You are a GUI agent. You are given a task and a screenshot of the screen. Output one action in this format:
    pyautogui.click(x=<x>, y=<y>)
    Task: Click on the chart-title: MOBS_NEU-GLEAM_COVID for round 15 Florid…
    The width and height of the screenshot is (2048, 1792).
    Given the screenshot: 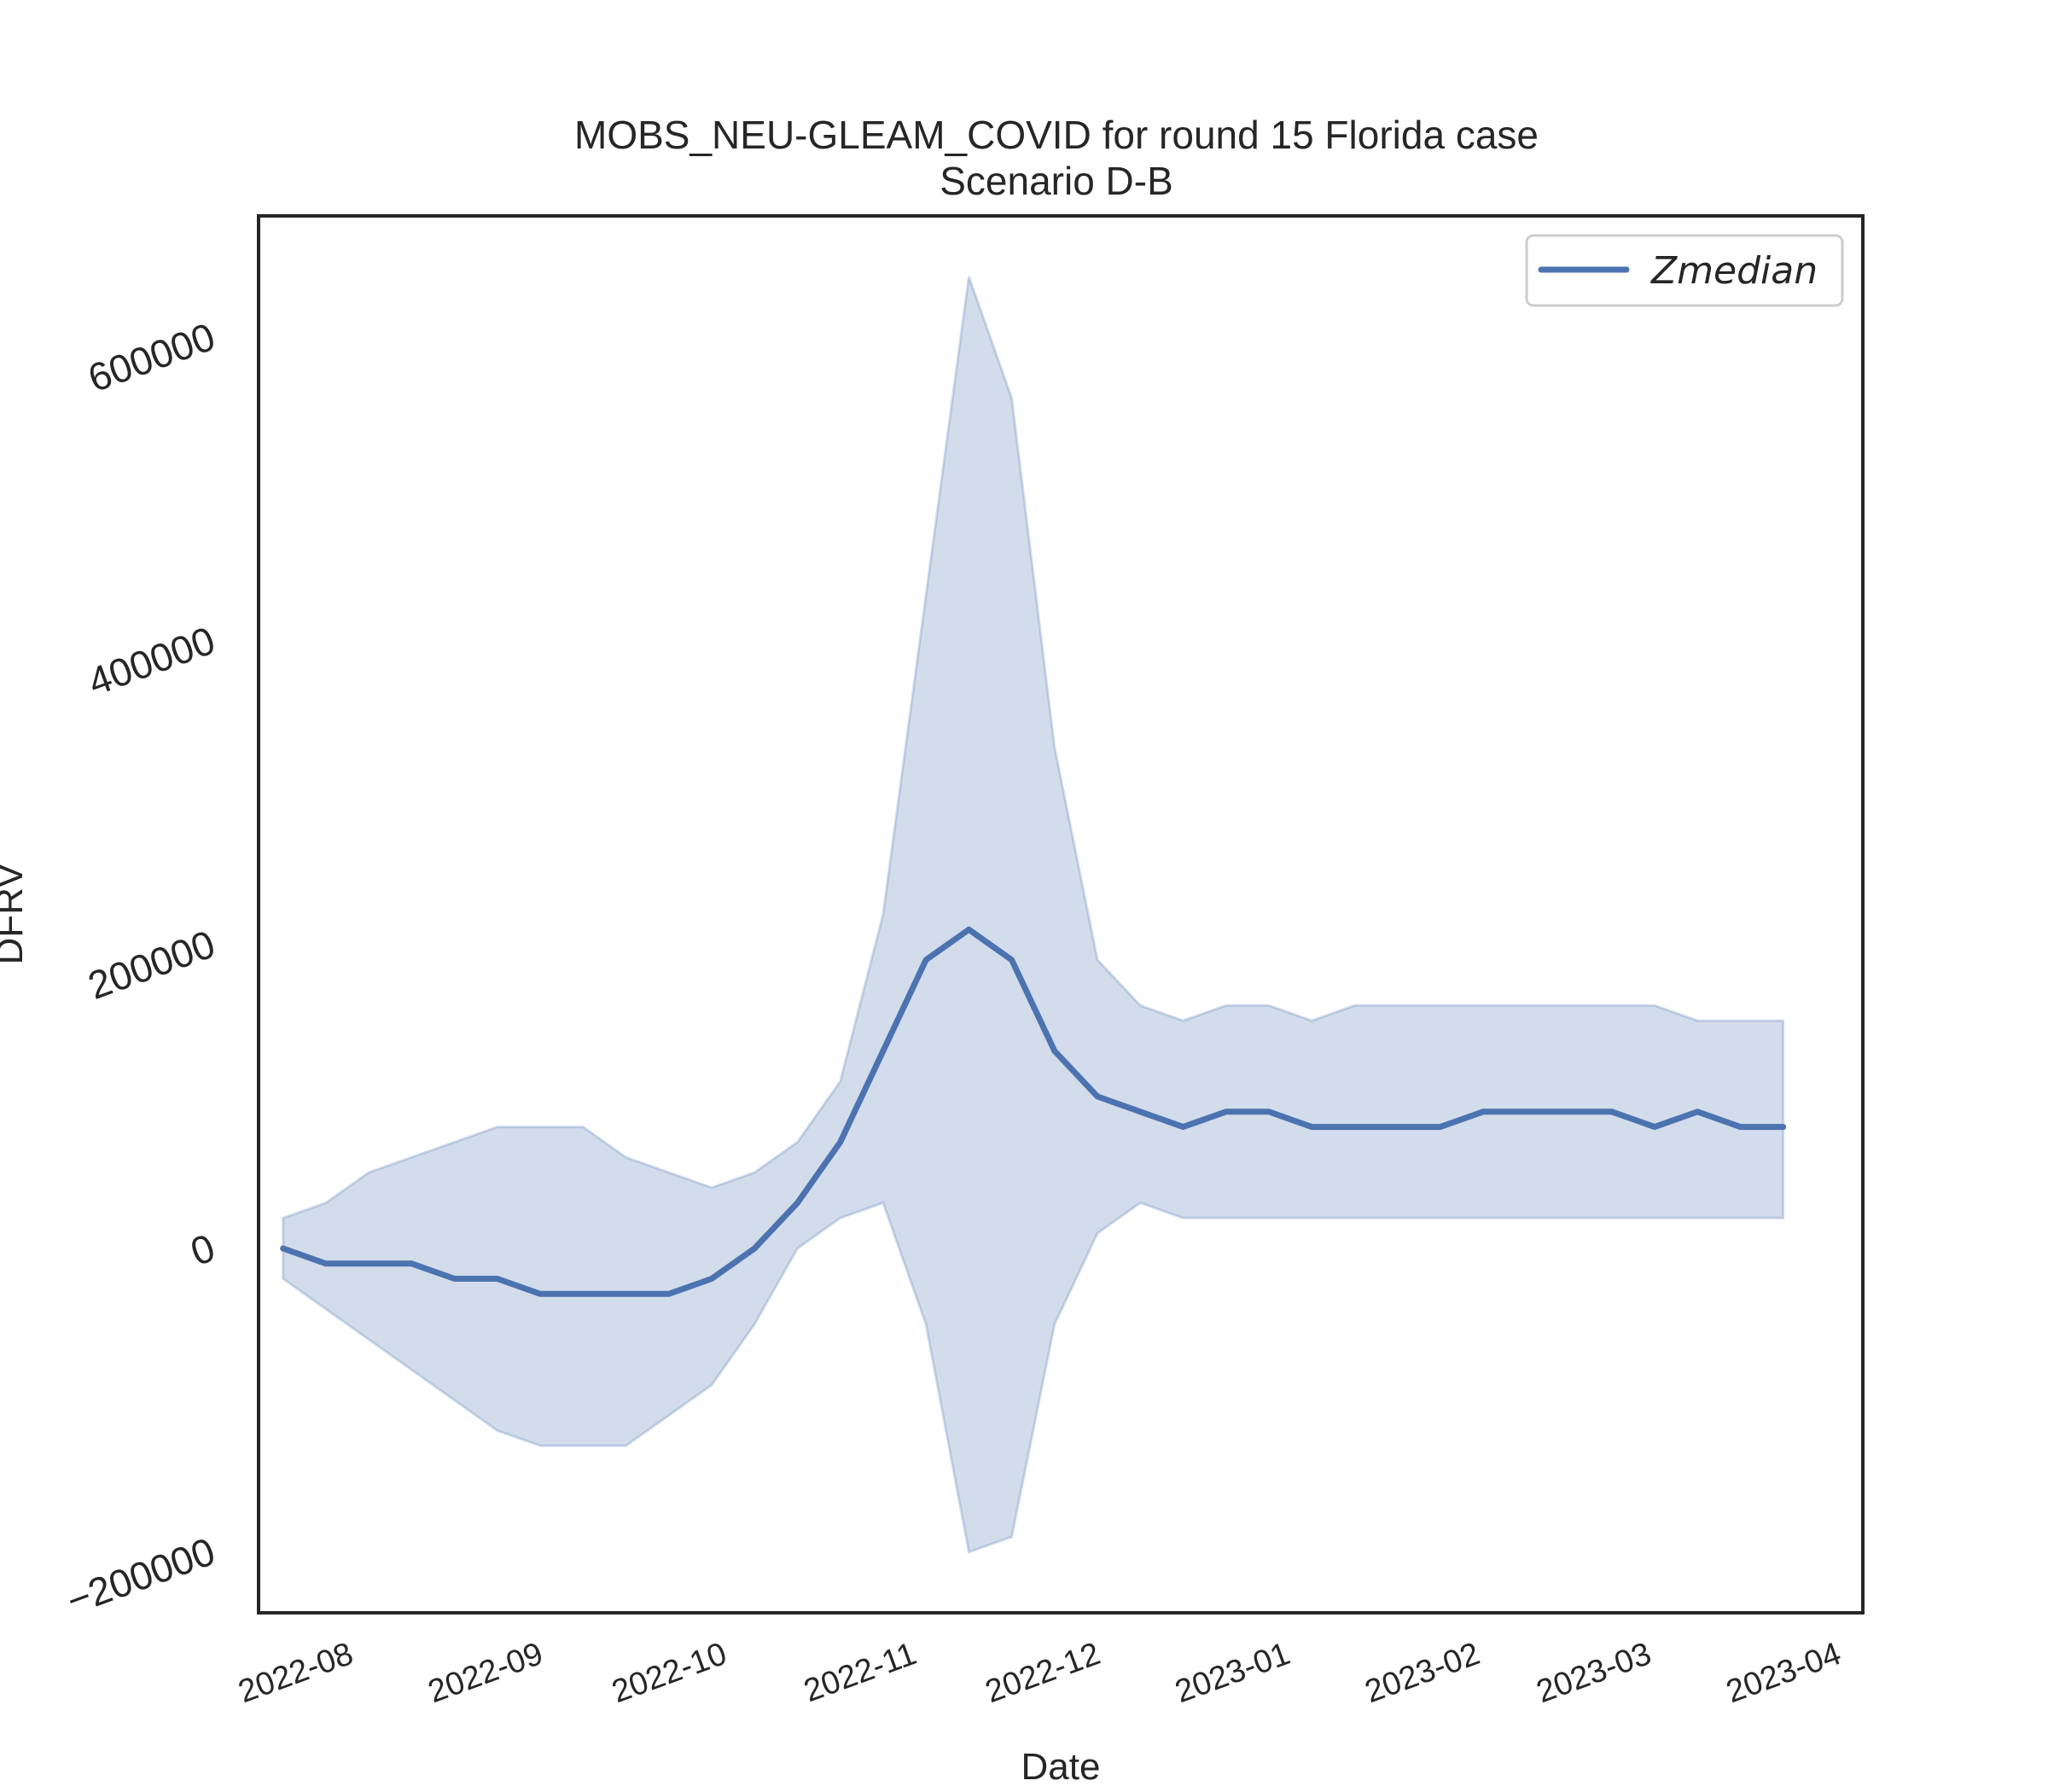 What is the action you would take?
    pyautogui.click(x=1056, y=135)
    